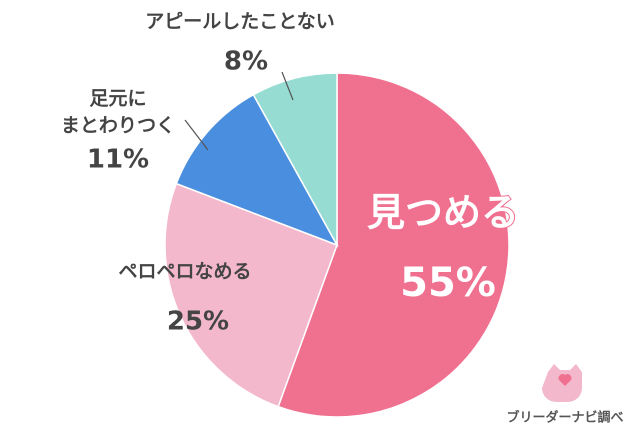 The image size is (640, 433). What do you see at coordinates (564, 418) in the screenshot?
I see `source: ブリーダーナビ調べ` at bounding box center [564, 418].